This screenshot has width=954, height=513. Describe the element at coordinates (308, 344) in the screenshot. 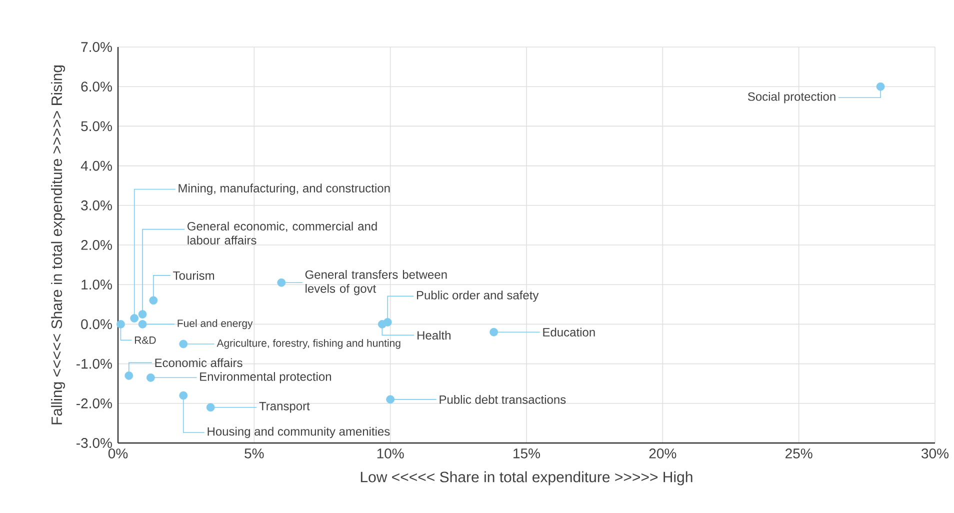

I see `annotation: Agriculture, forestry, fishing and hunting` at that location.